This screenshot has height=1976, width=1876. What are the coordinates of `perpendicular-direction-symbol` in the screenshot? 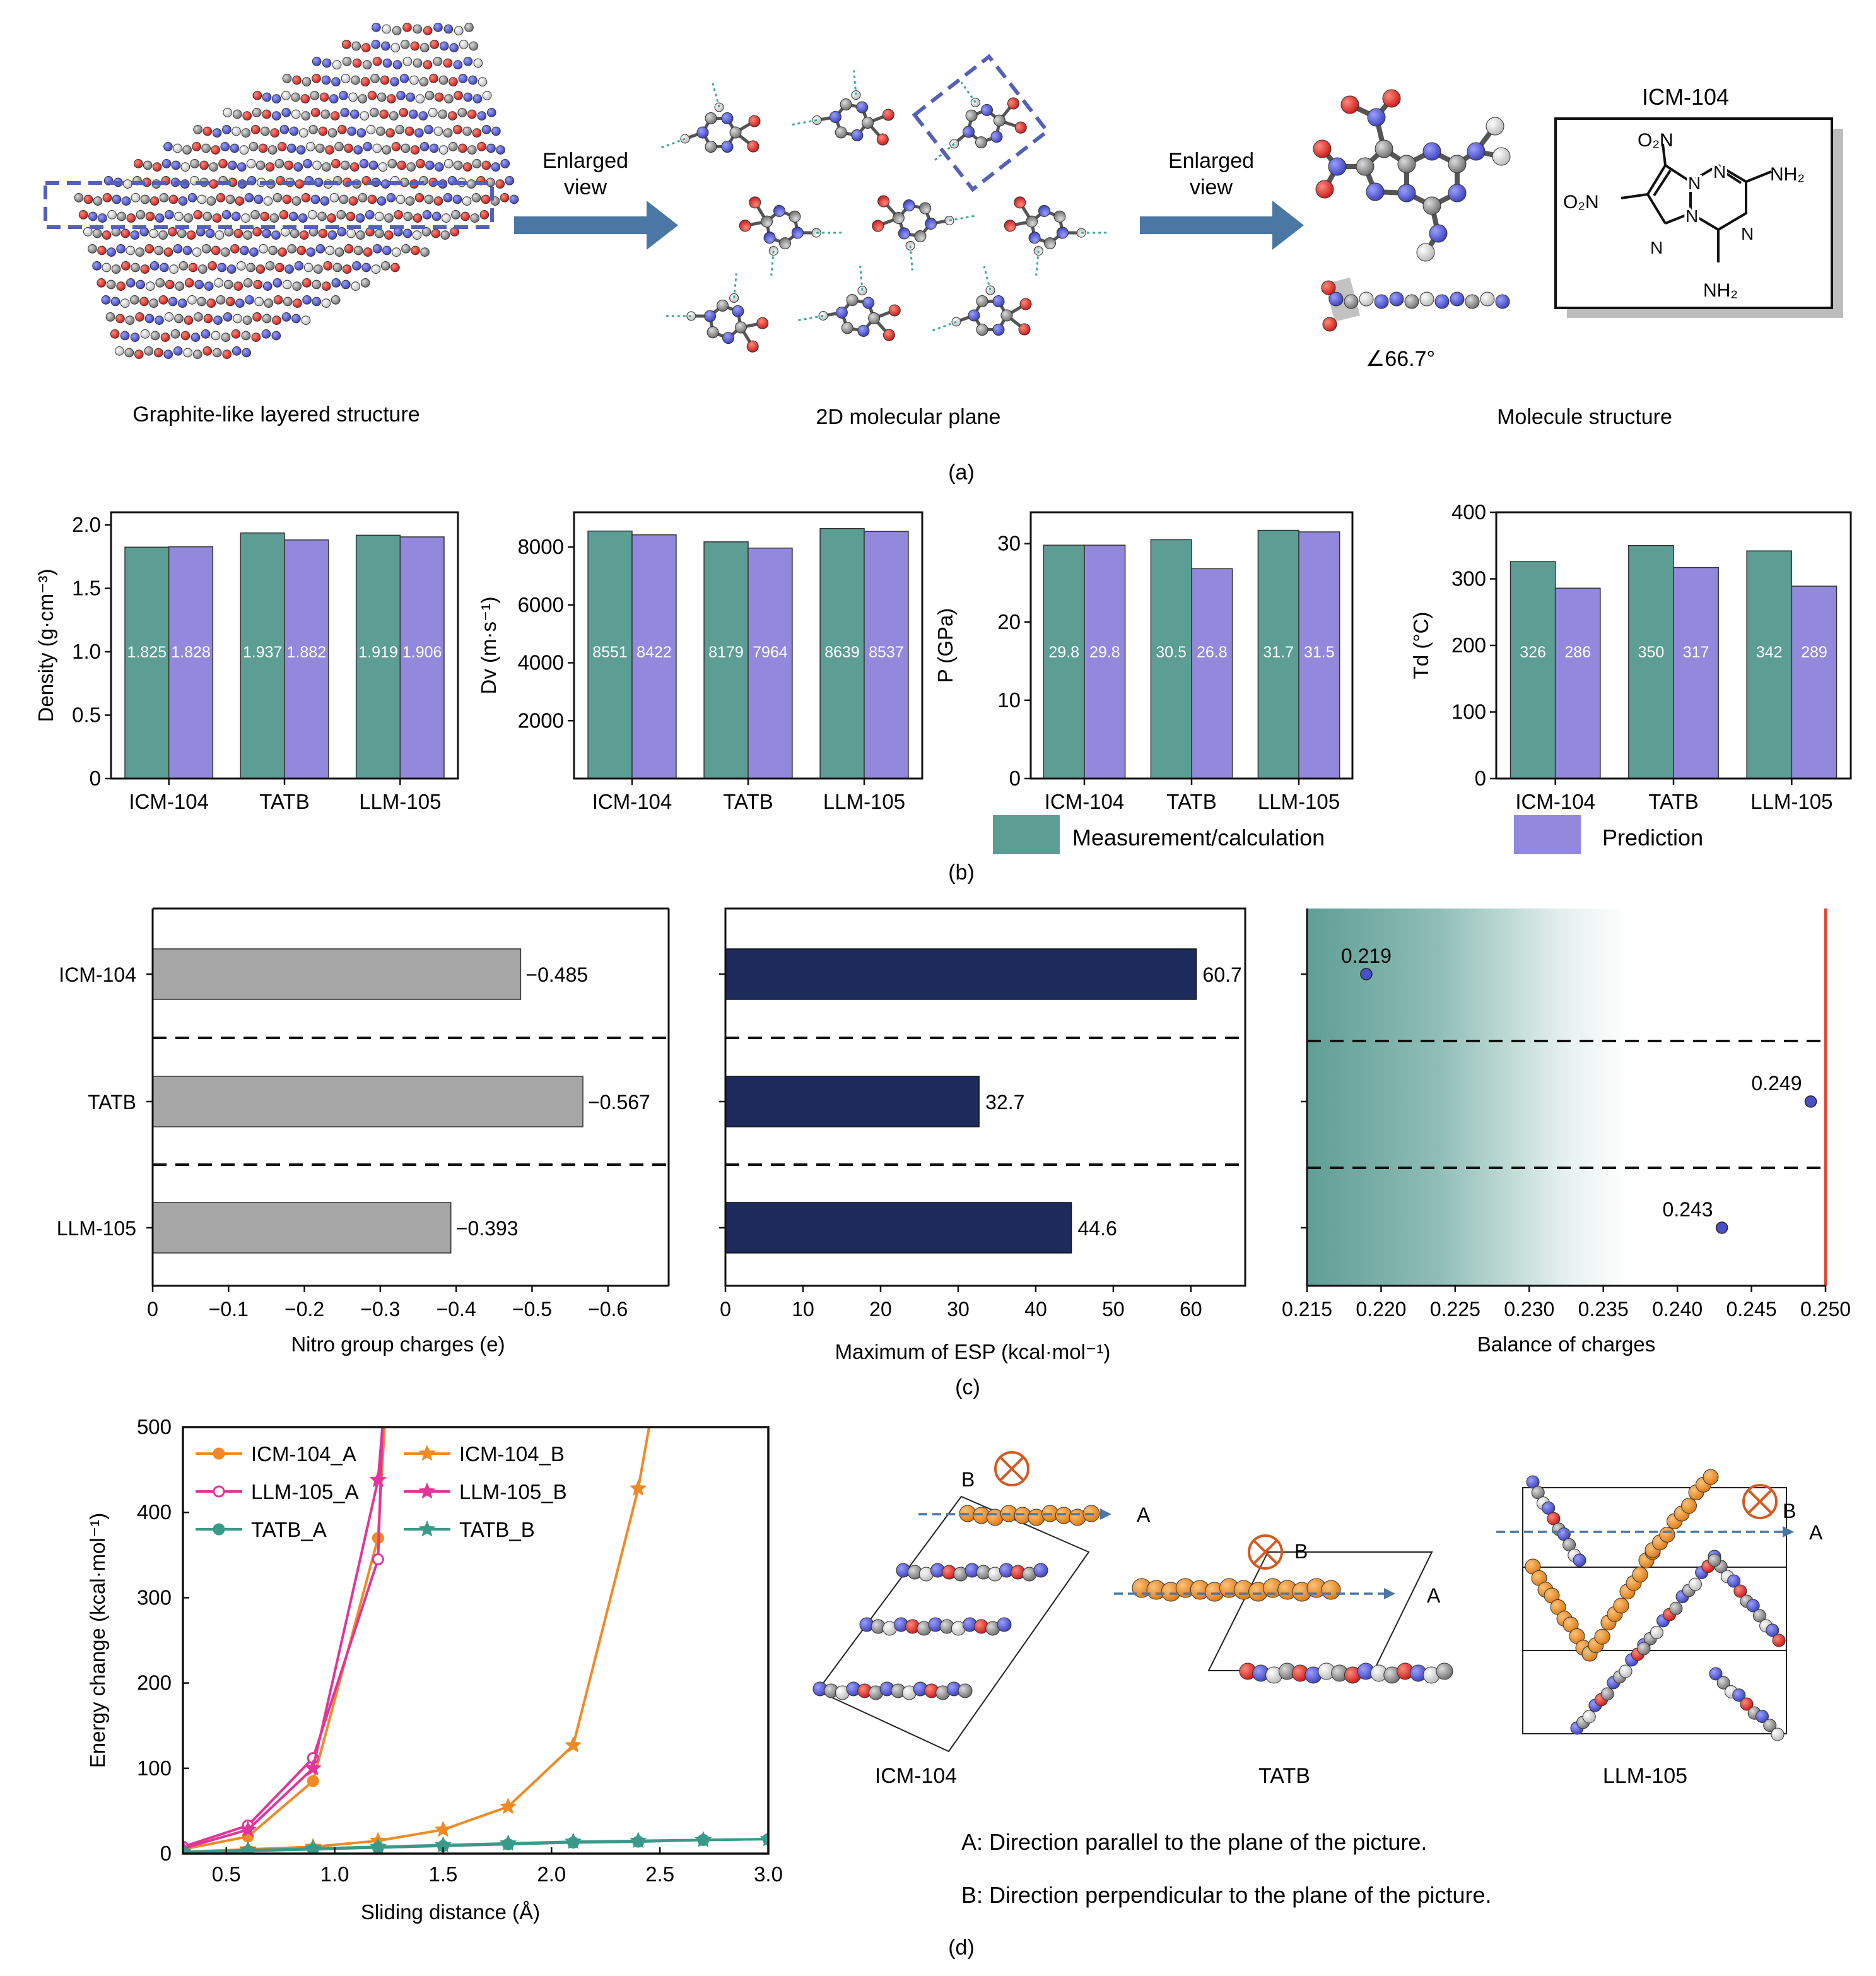 It's located at (1265, 1552).